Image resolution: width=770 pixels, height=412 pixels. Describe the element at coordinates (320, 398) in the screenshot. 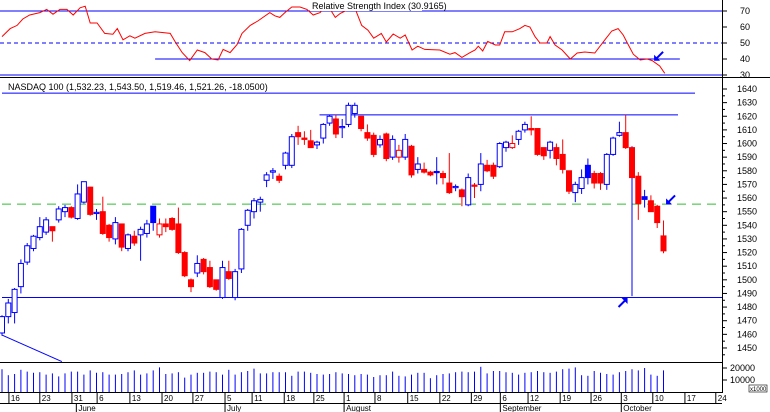

I see `date-tick-label: 25` at that location.